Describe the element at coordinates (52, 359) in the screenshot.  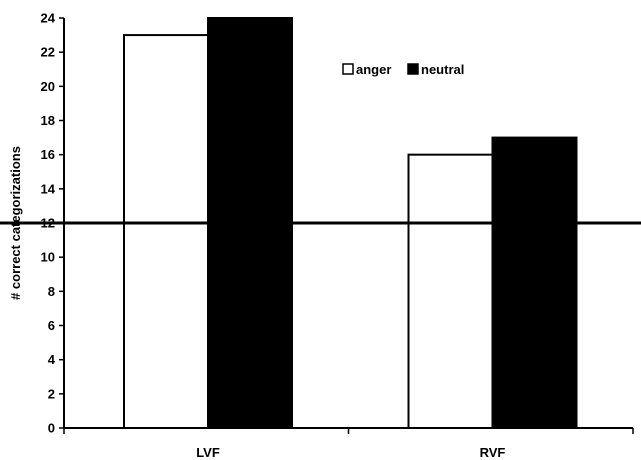
I see `y-tick-label: 4` at that location.